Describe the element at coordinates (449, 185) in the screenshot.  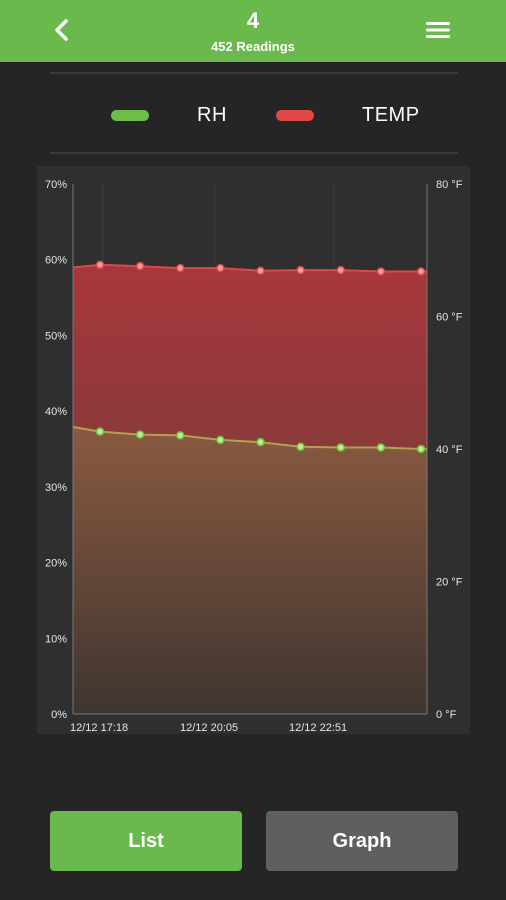
I see `y-right-tick-4: 80 °F` at that location.